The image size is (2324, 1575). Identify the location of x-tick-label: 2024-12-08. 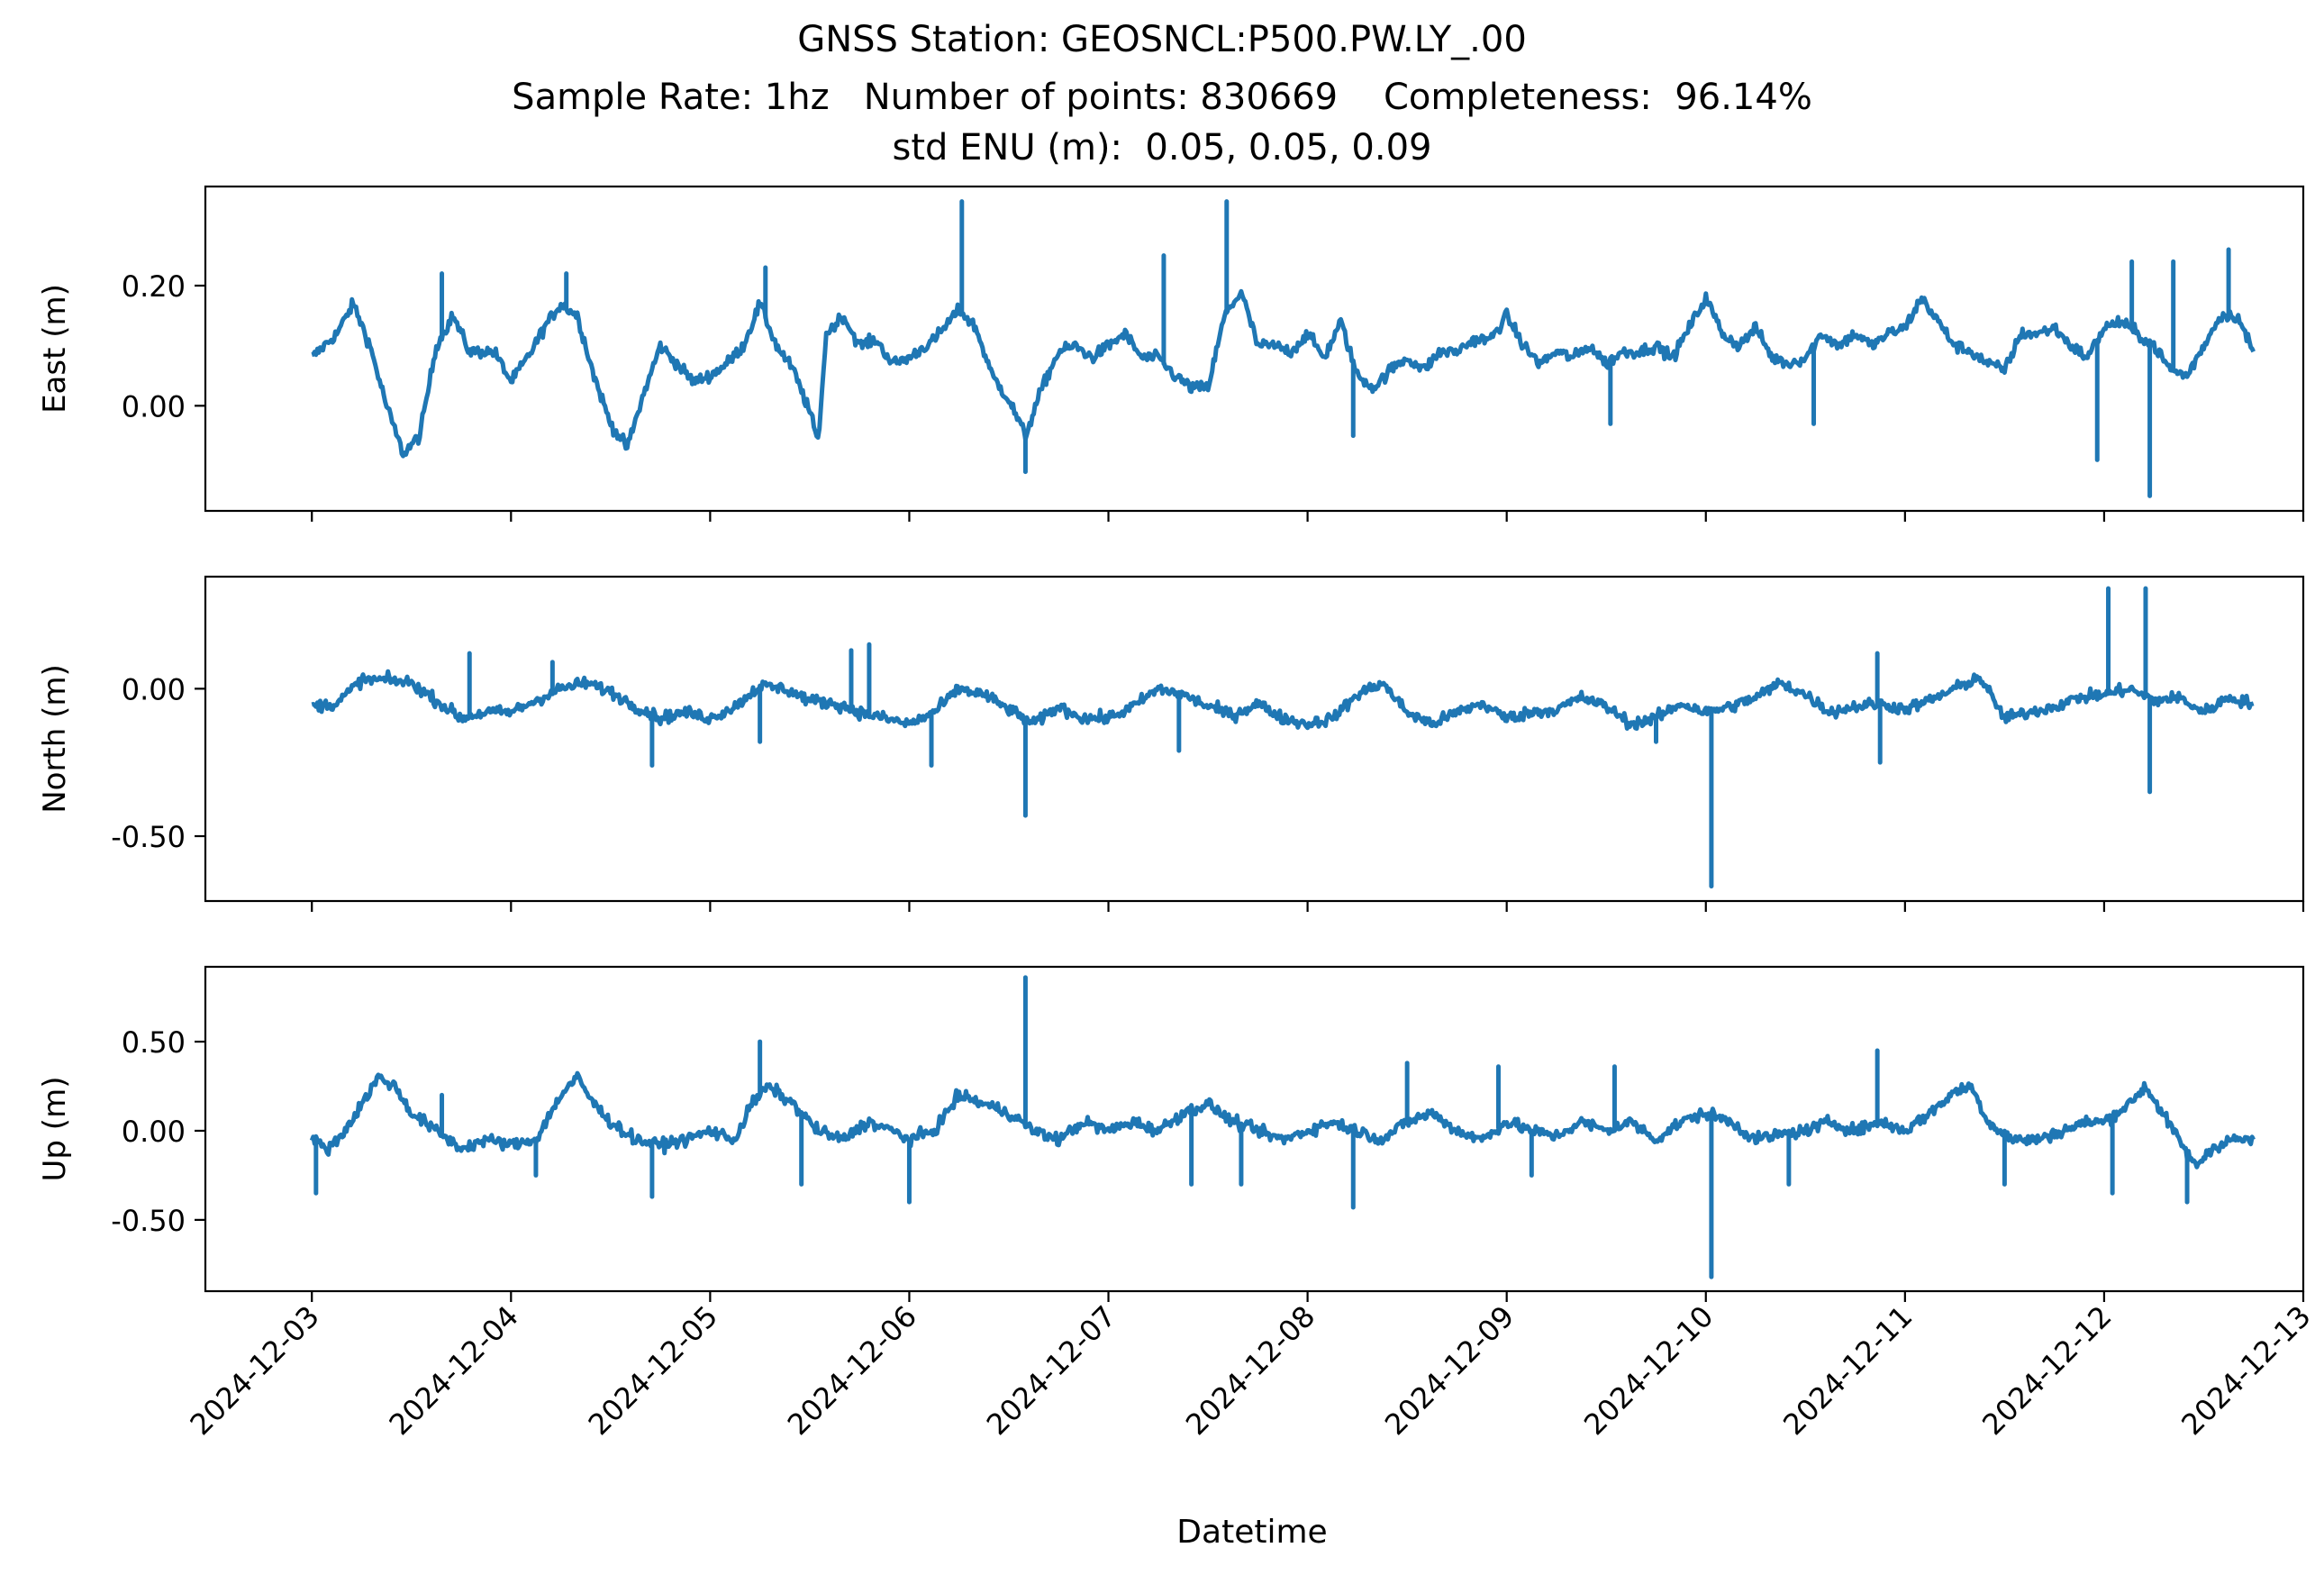
(1250, 1370).